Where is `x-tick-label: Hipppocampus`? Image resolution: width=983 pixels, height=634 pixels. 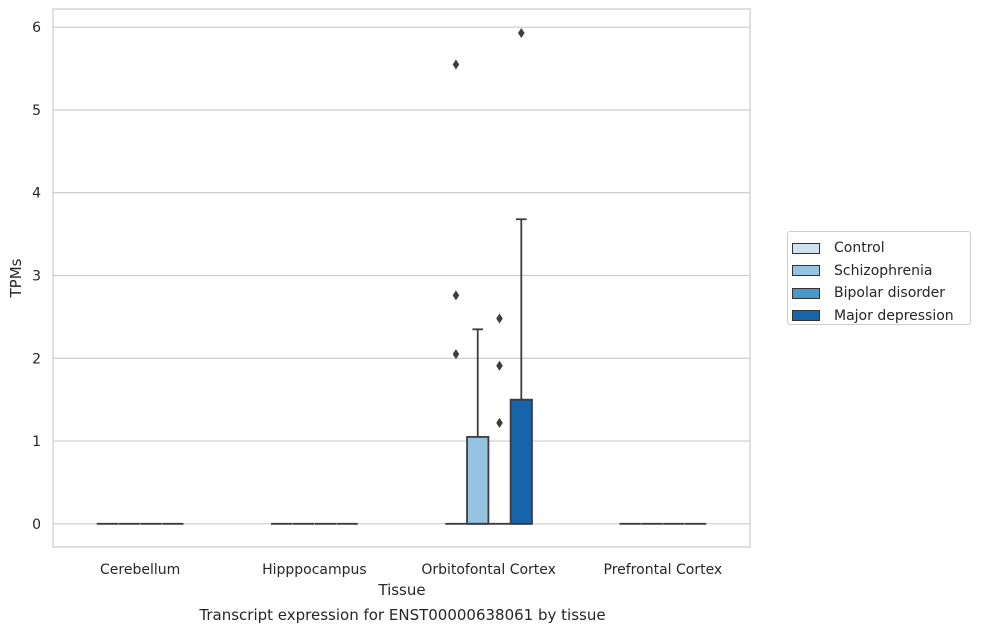 x-tick-label: Hipppocampus is located at coordinates (314, 570).